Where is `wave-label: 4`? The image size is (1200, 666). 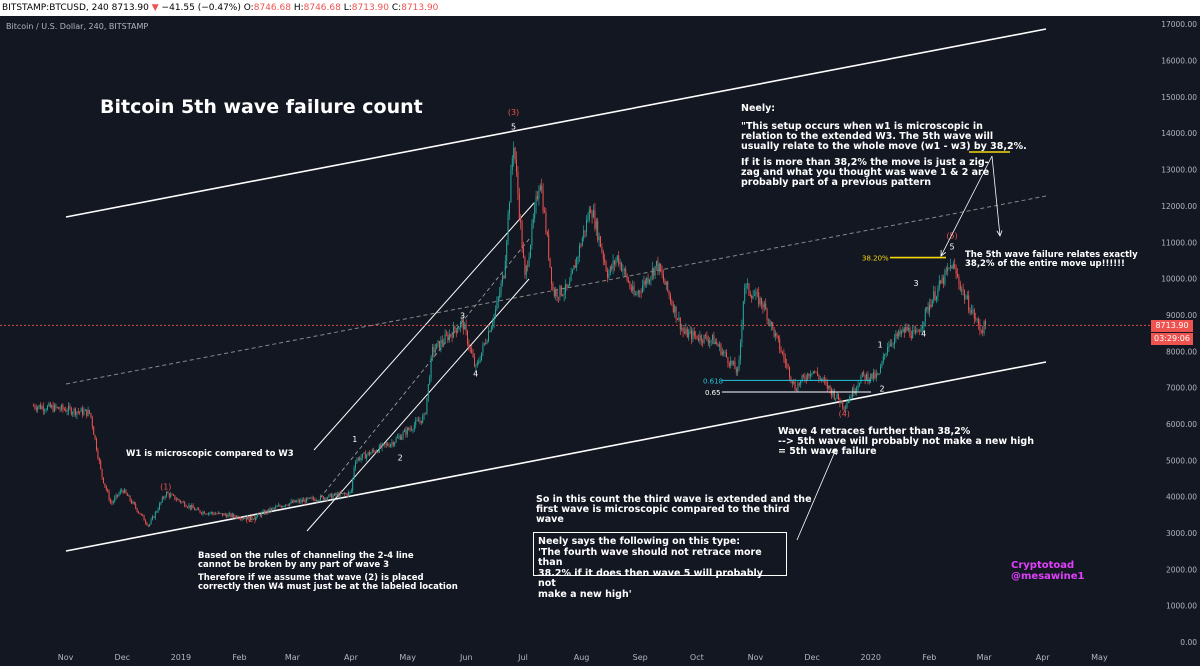 wave-label: 4 is located at coordinates (475, 374).